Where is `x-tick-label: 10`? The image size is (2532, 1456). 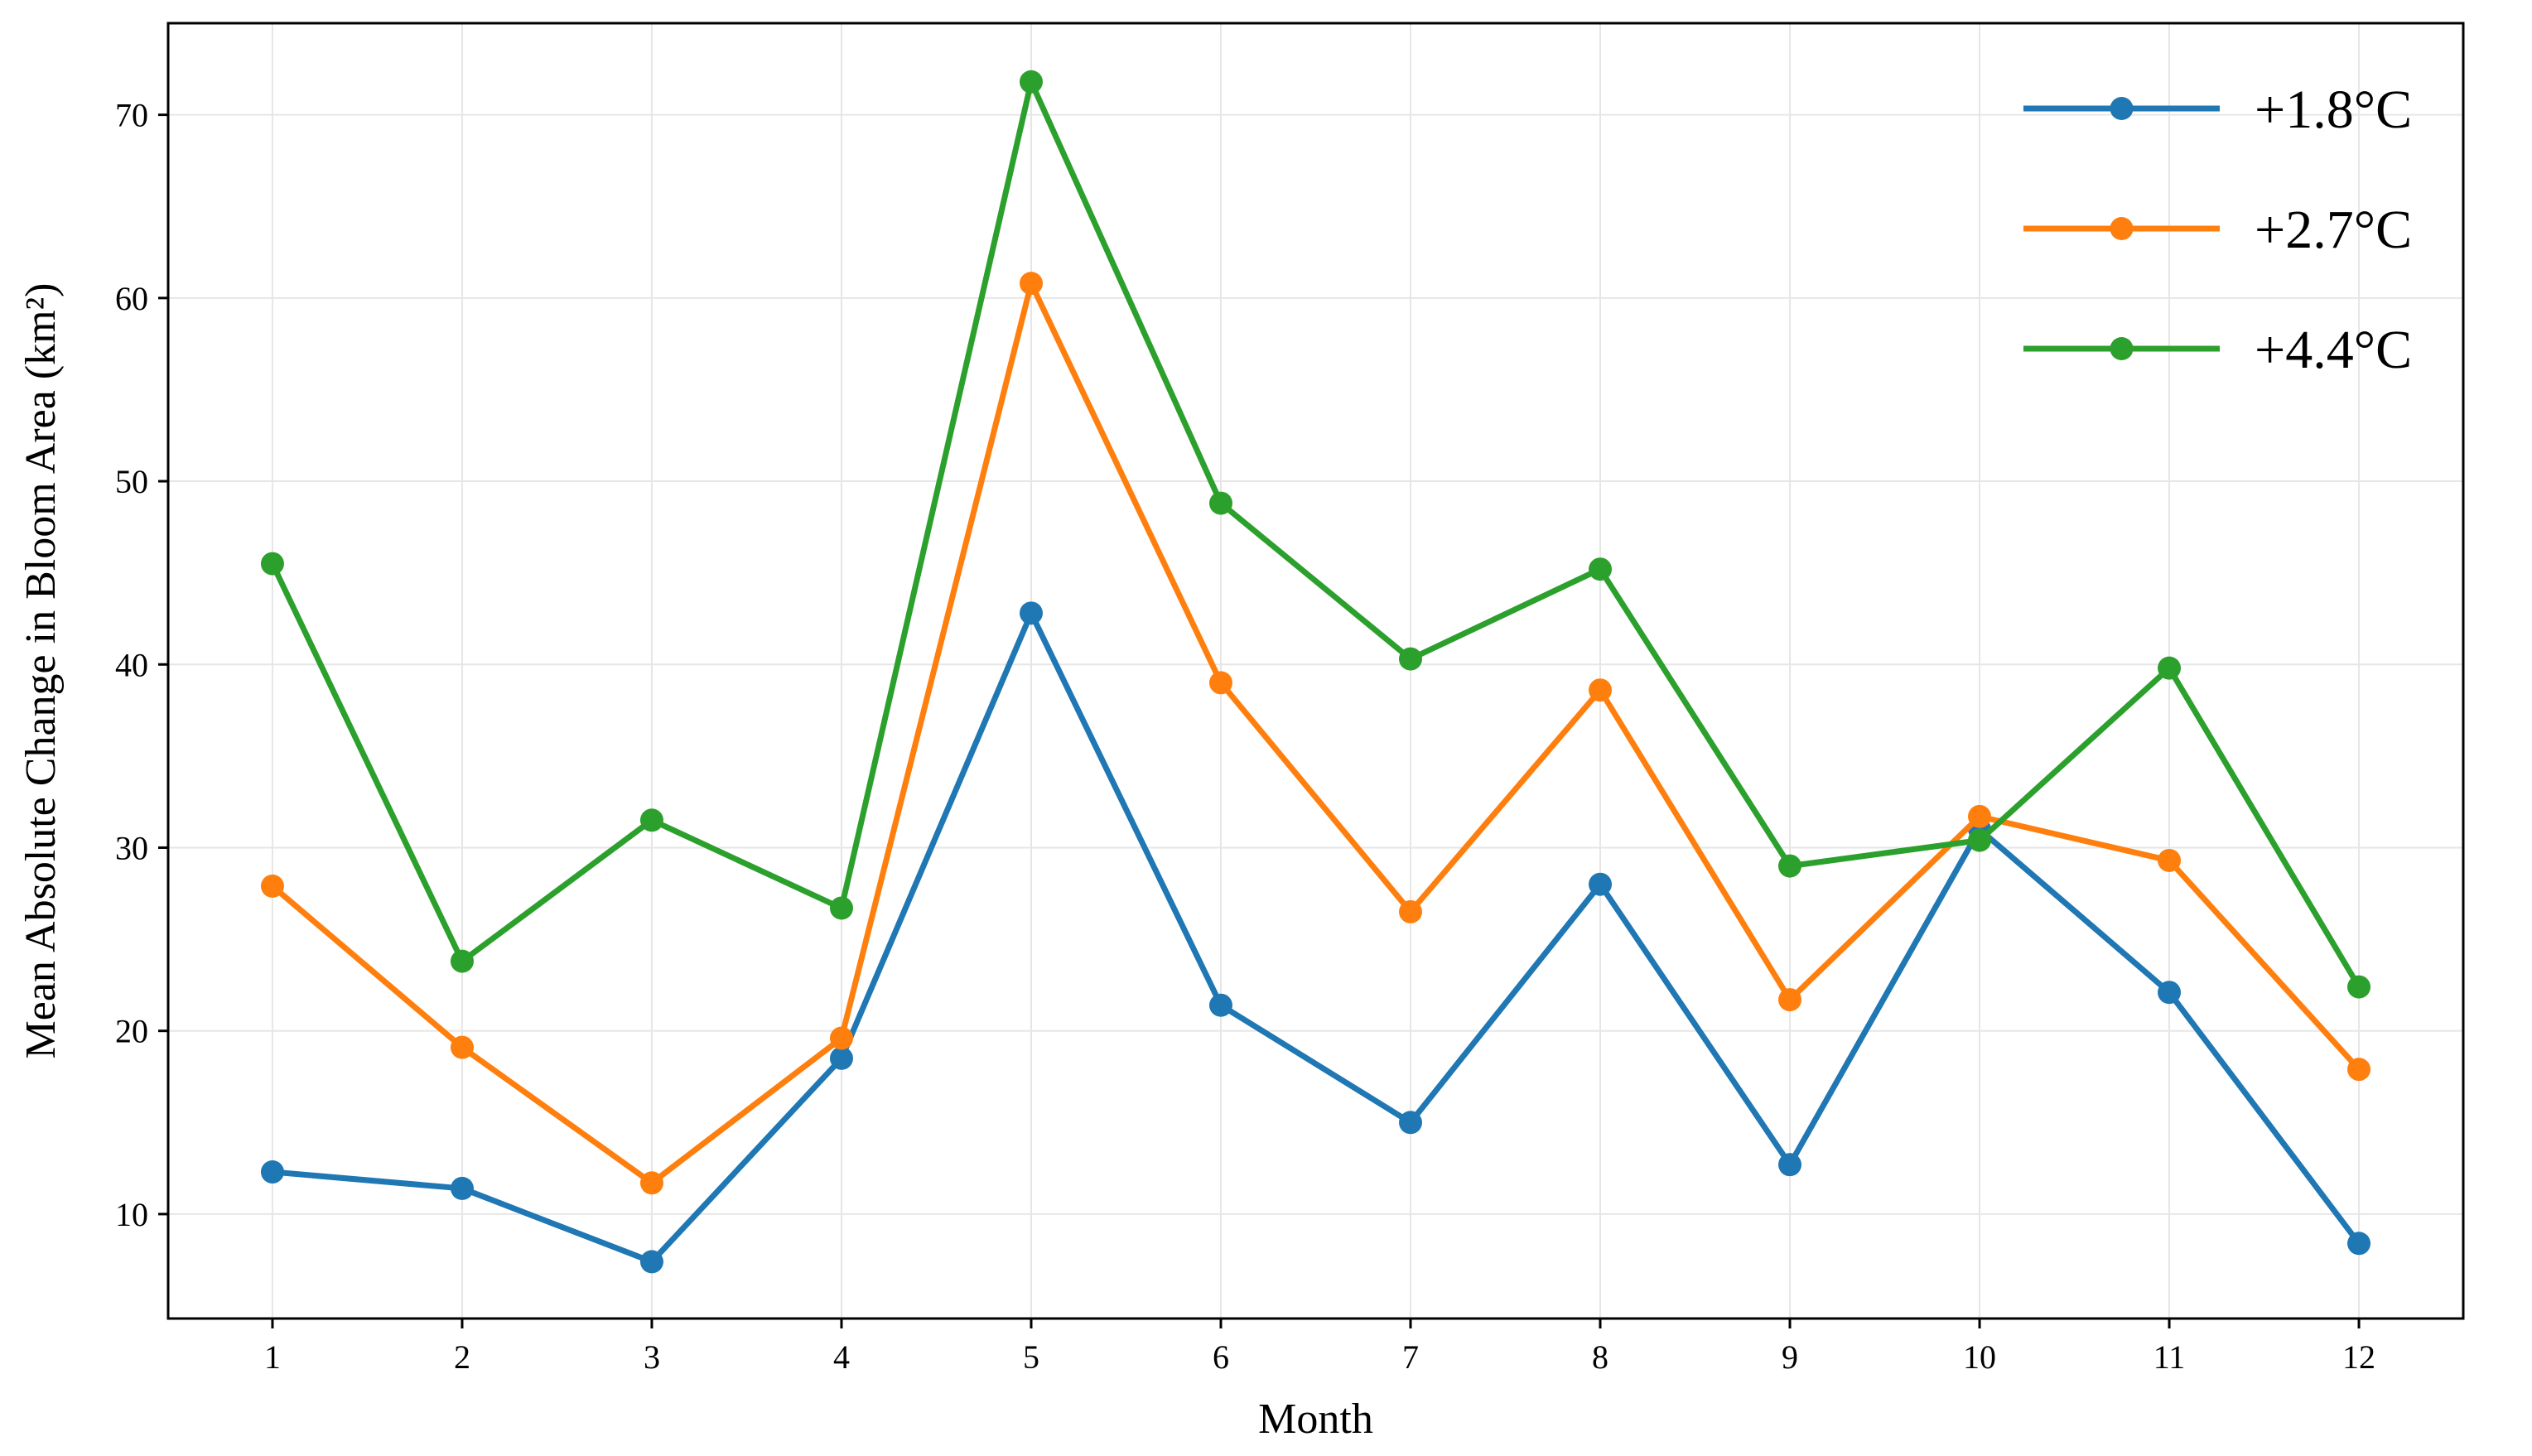 x-tick-label: 10 is located at coordinates (1979, 1357).